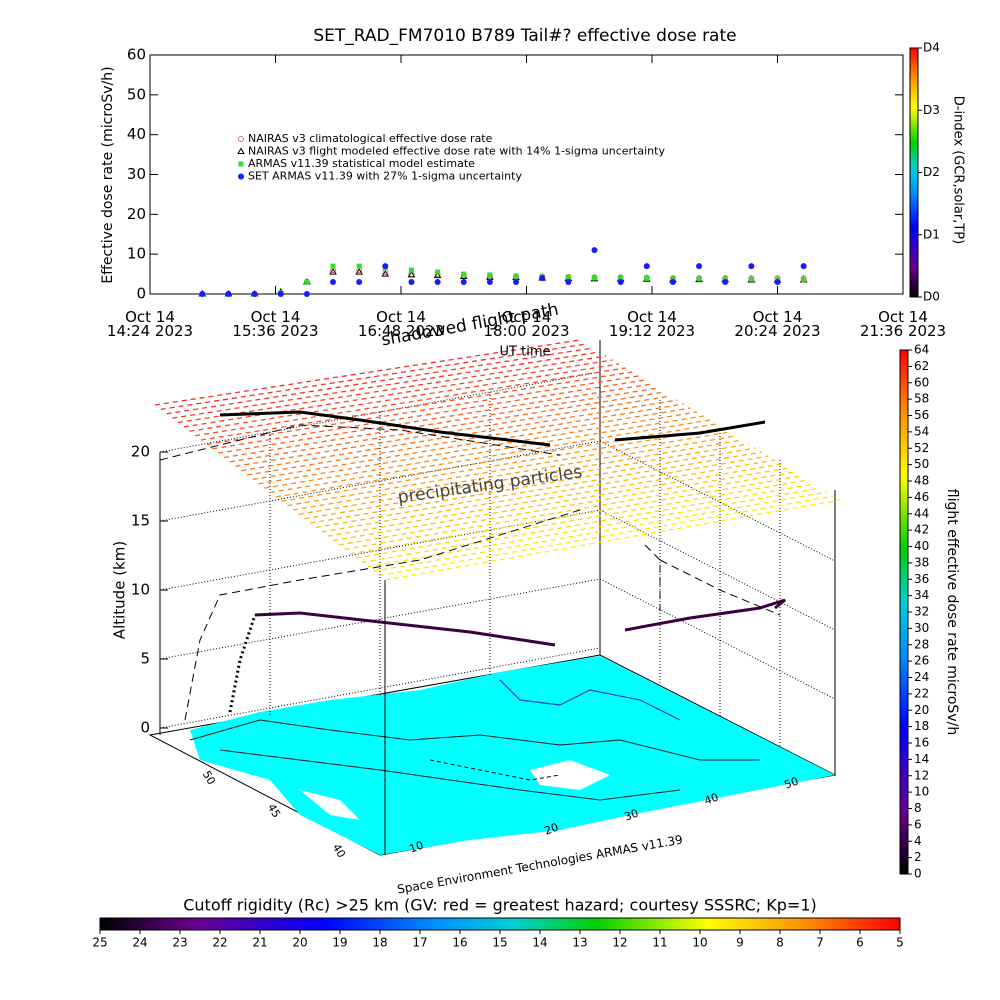  What do you see at coordinates (241, 150) in the screenshot?
I see `legend-marker` at bounding box center [241, 150].